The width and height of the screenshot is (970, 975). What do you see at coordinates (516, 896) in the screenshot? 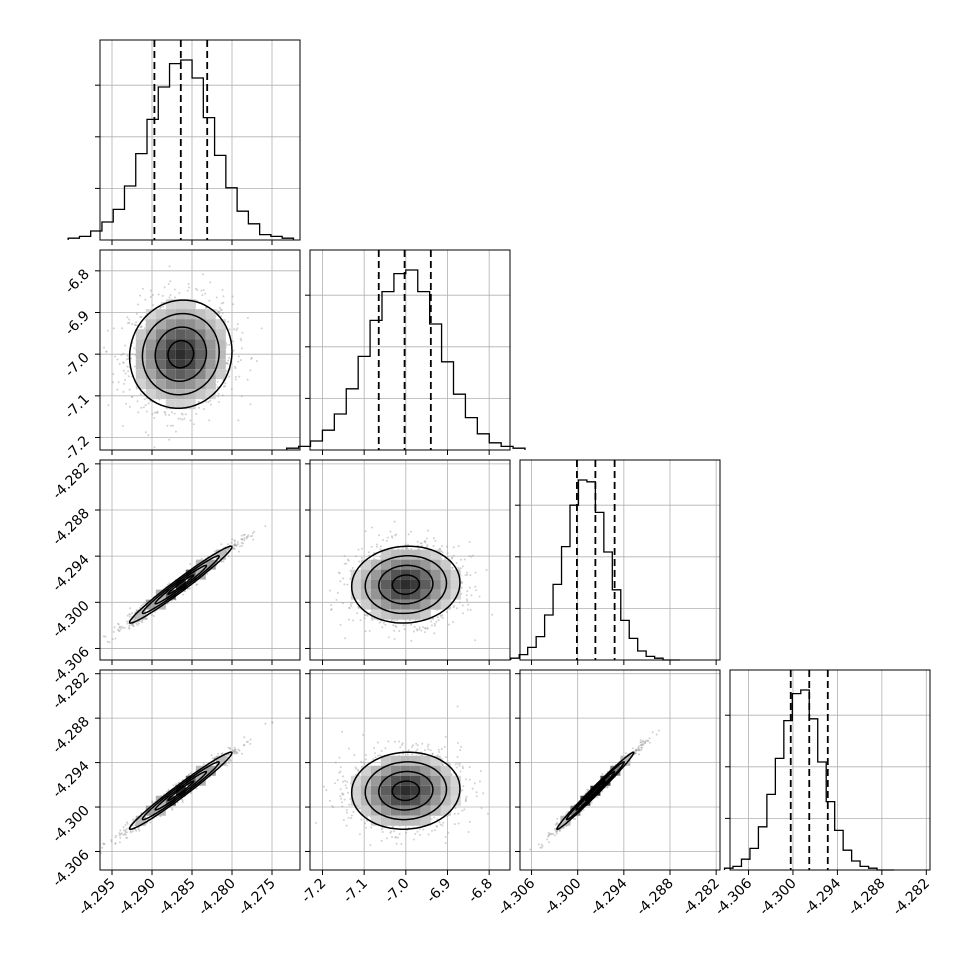
I see `x-tick-label: -4.306` at bounding box center [516, 896].